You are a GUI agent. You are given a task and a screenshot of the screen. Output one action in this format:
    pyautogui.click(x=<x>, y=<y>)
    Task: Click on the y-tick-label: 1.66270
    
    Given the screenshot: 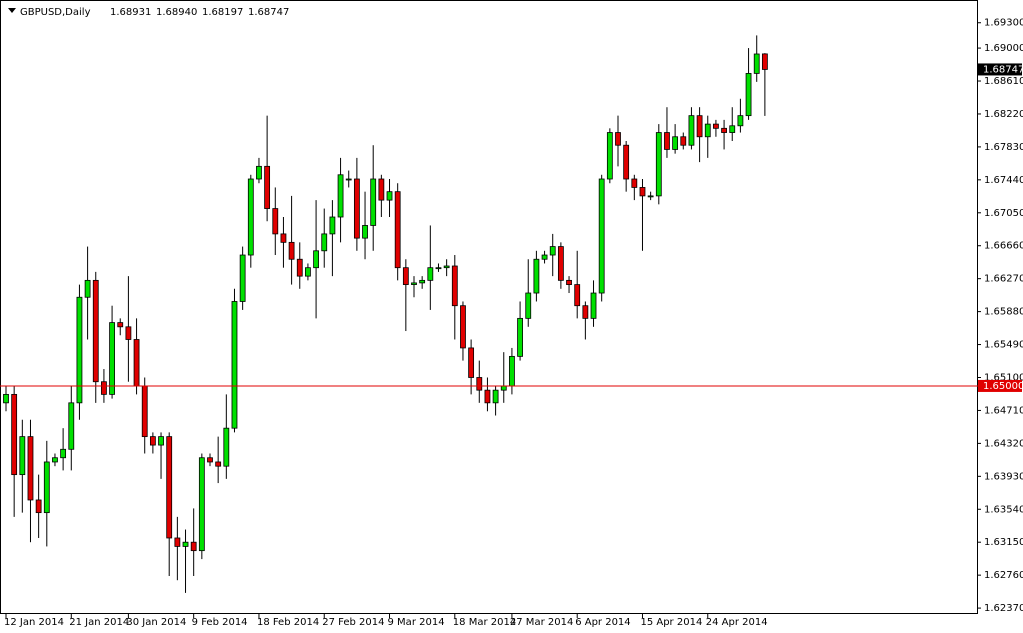 What is the action you would take?
    pyautogui.click(x=1003, y=279)
    